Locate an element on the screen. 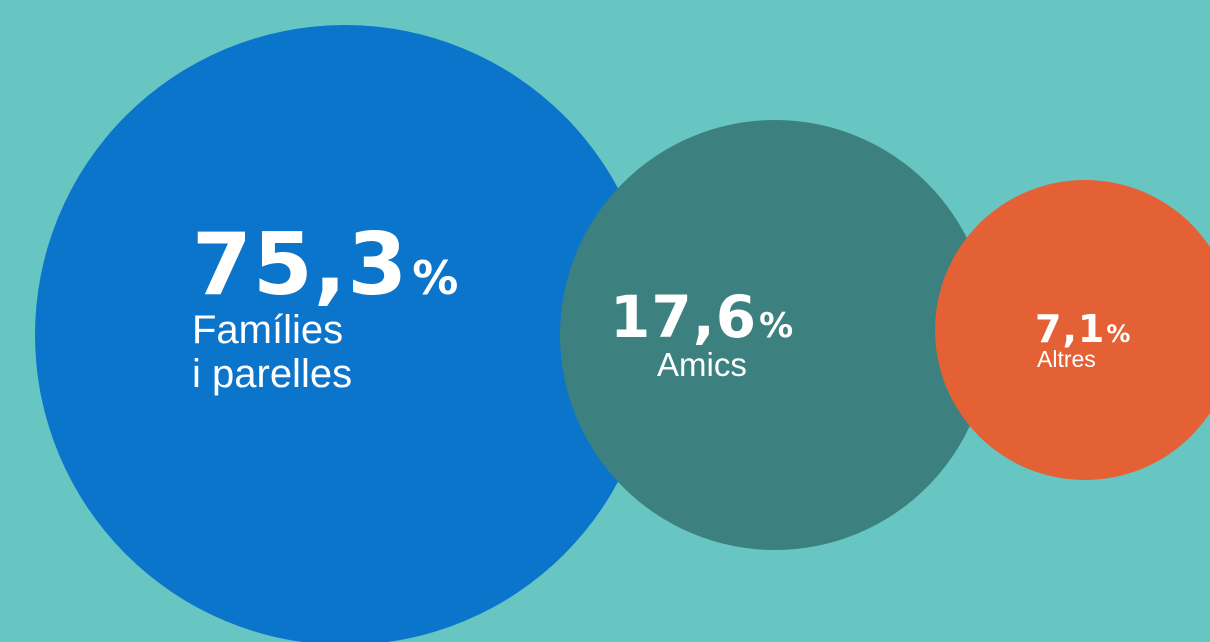 The width and height of the screenshot is (1210, 642). bubble-families-label: Famílies i parelles is located at coordinates (272, 352).